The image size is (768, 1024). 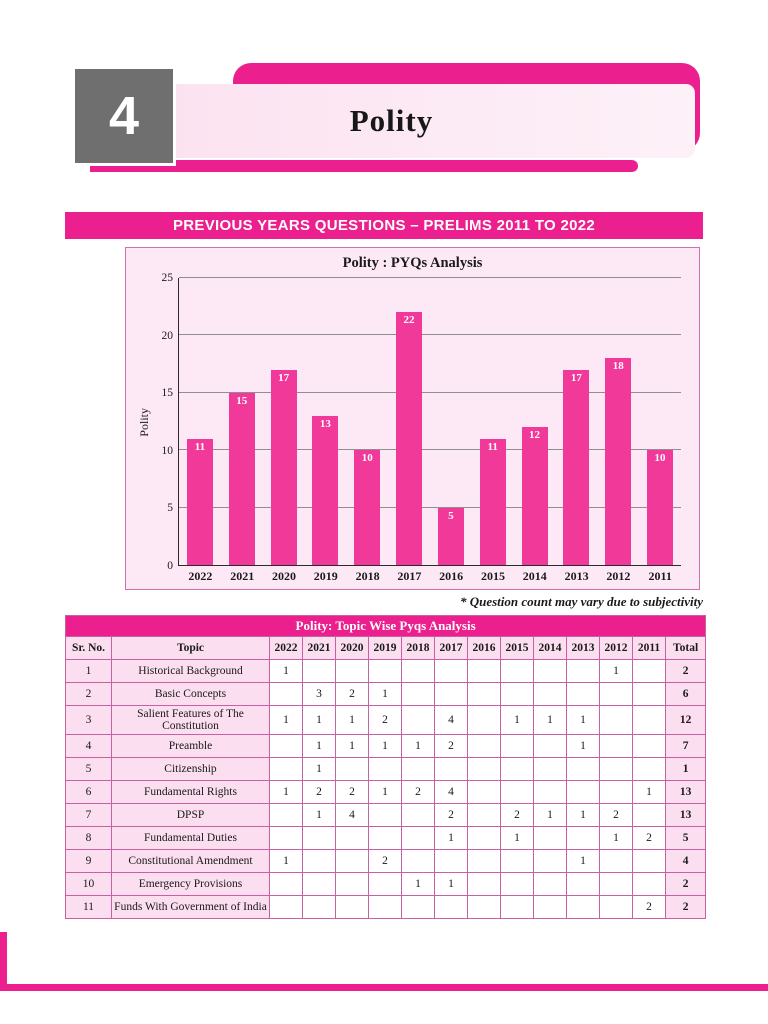 What do you see at coordinates (88, 720) in the screenshot?
I see `cell-srno: 3` at bounding box center [88, 720].